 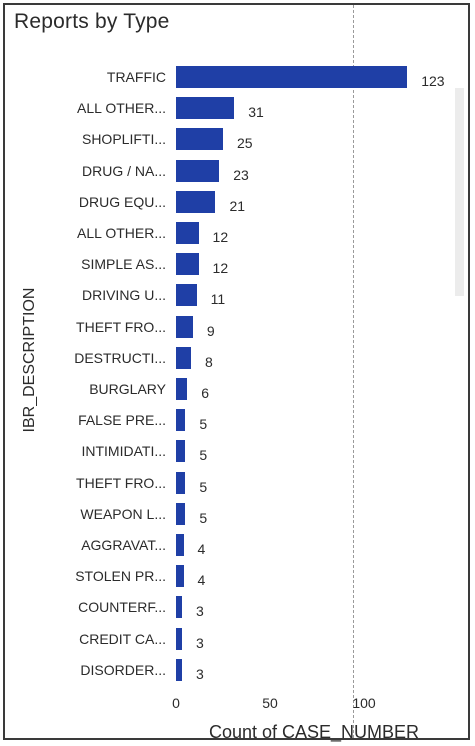 I want to click on data-label: 21, so click(x=237, y=205).